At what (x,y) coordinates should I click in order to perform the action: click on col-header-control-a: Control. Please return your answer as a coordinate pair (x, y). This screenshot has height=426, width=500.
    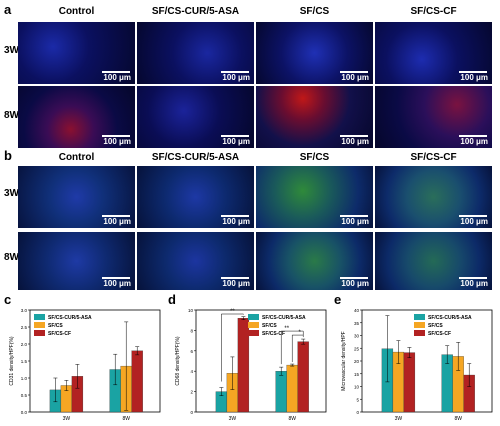
    Looking at the image, I should click on (76, 11).